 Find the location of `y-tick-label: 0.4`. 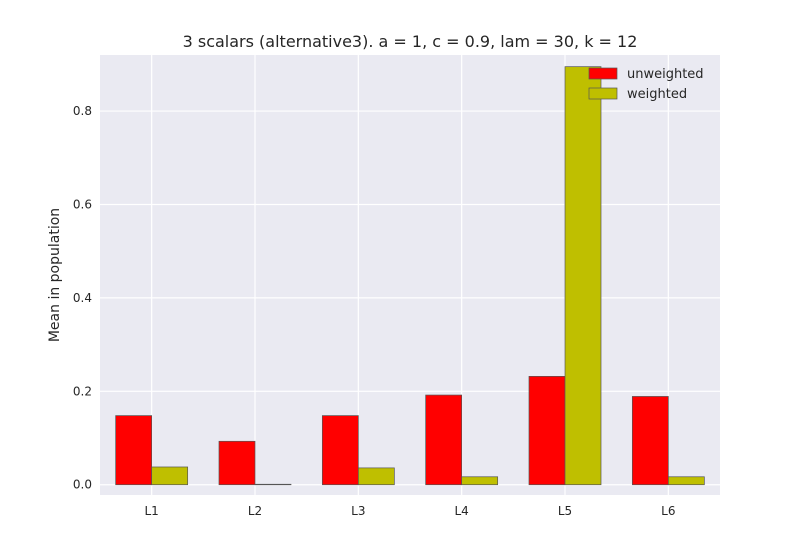

y-tick-label: 0.4 is located at coordinates (82, 298).